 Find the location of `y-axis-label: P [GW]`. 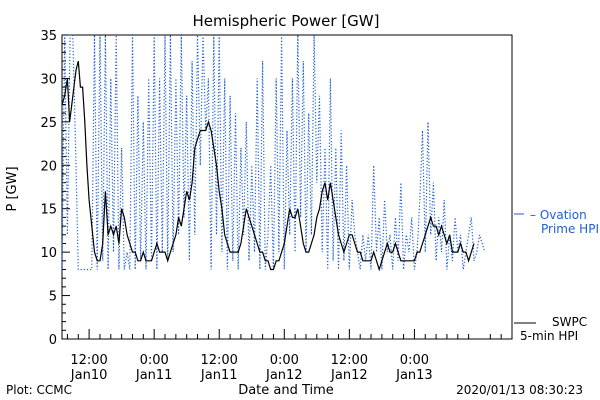

y-axis-label: P [GW] is located at coordinates (12, 188).